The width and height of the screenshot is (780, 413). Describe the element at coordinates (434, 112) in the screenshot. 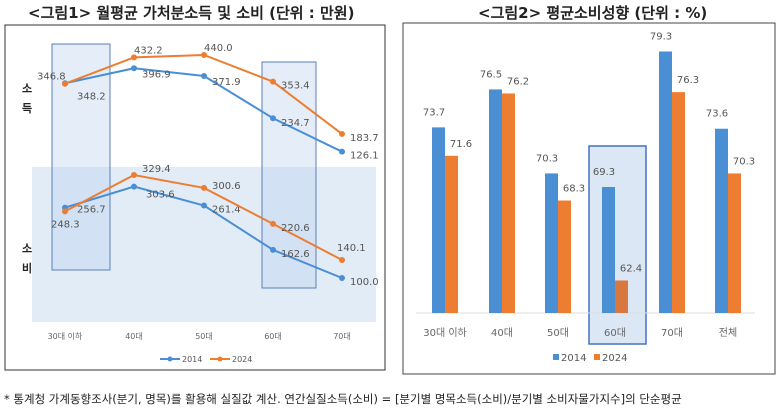

I see `data-label: 73.7` at that location.